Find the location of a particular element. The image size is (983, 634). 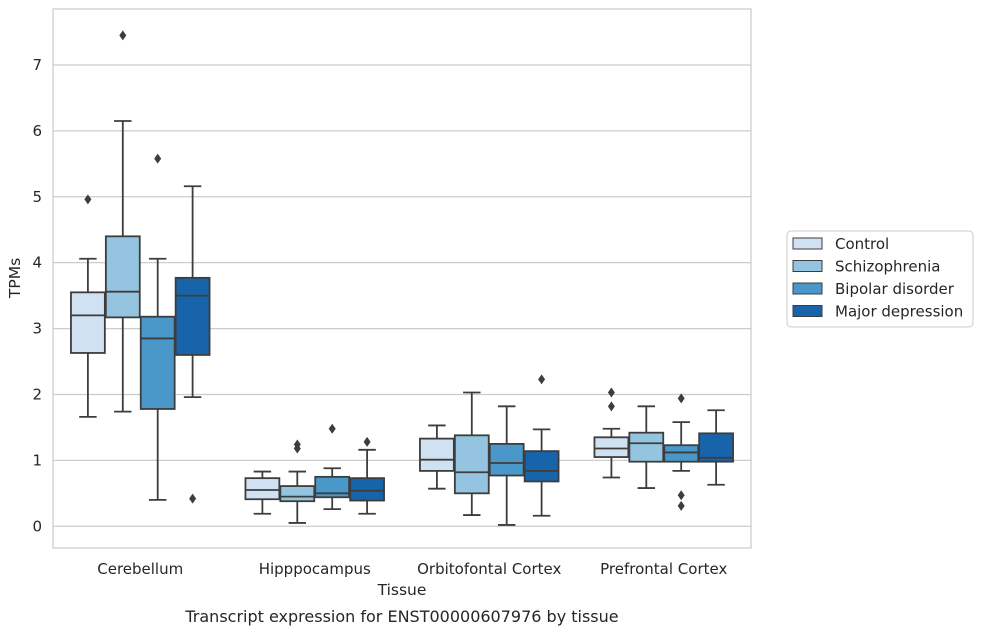

legend-frame is located at coordinates (880, 279).